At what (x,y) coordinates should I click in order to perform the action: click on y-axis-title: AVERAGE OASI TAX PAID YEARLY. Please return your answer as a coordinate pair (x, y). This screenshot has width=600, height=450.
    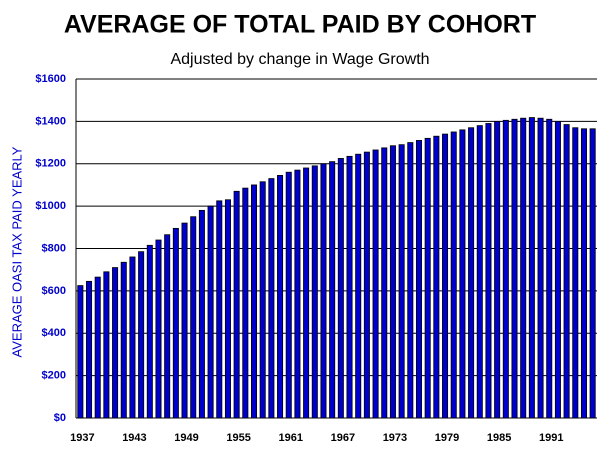
    Looking at the image, I should click on (16, 251).